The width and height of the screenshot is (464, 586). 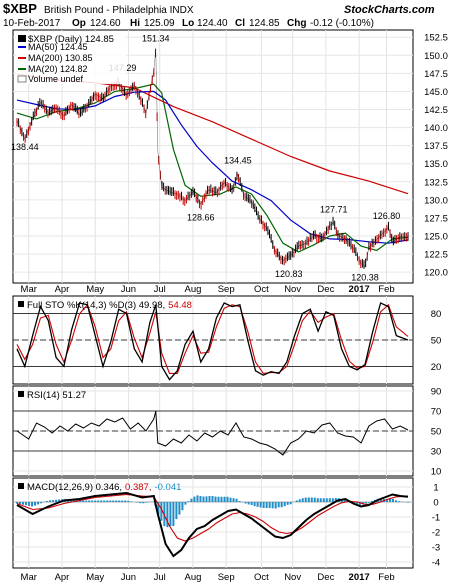 I want to click on y-tick-price-4: 142.5, so click(x=436, y=110).